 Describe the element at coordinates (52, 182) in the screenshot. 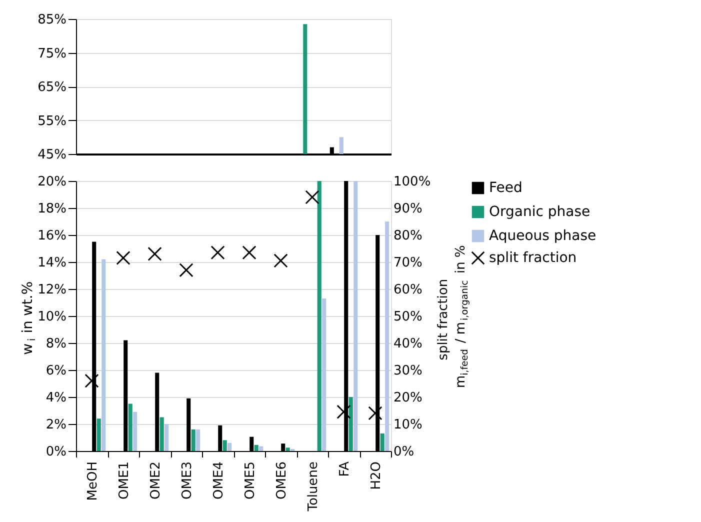

I see `y-tick-label: 20%` at that location.